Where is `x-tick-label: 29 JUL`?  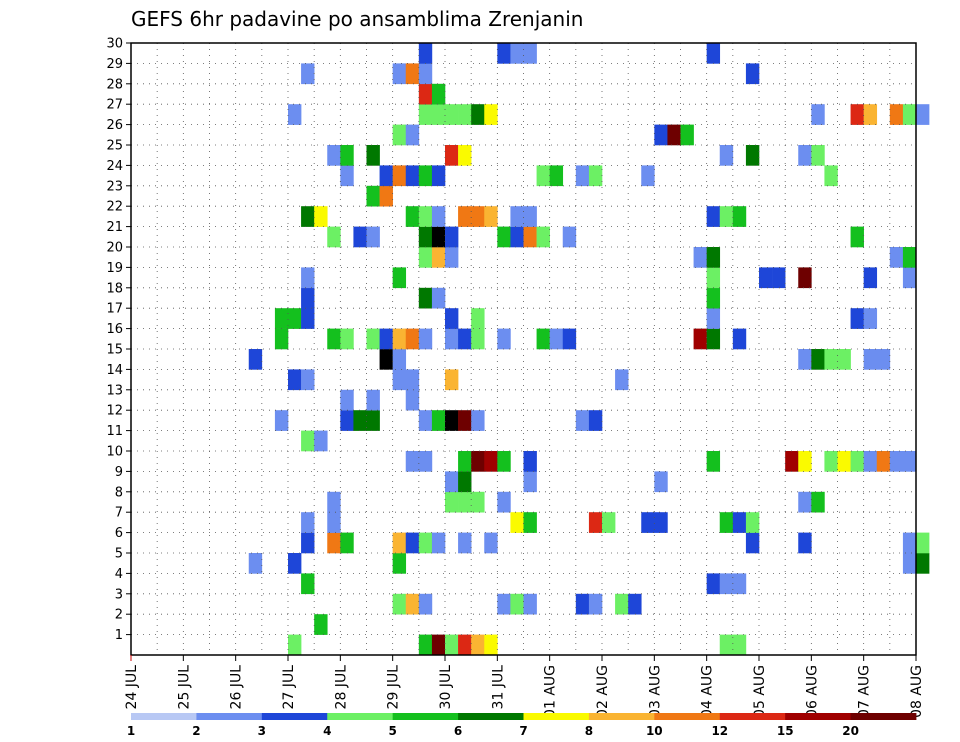 x-tick-label: 29 JUL is located at coordinates (394, 687).